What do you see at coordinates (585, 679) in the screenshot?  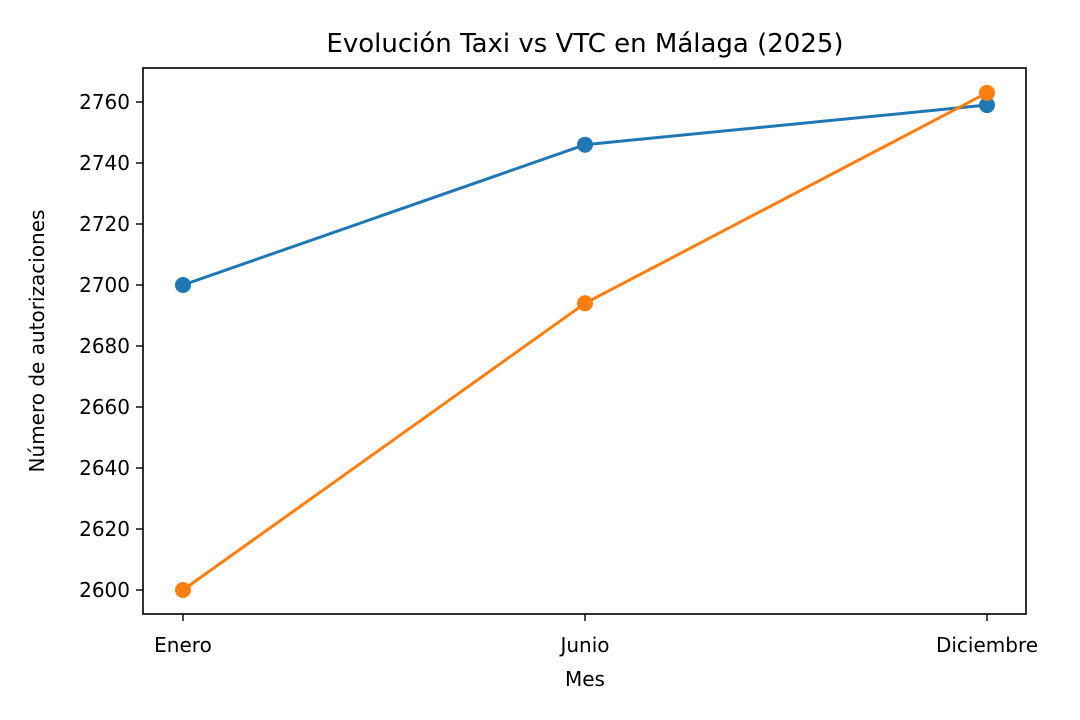 I see `x-axis-label: Mes` at bounding box center [585, 679].